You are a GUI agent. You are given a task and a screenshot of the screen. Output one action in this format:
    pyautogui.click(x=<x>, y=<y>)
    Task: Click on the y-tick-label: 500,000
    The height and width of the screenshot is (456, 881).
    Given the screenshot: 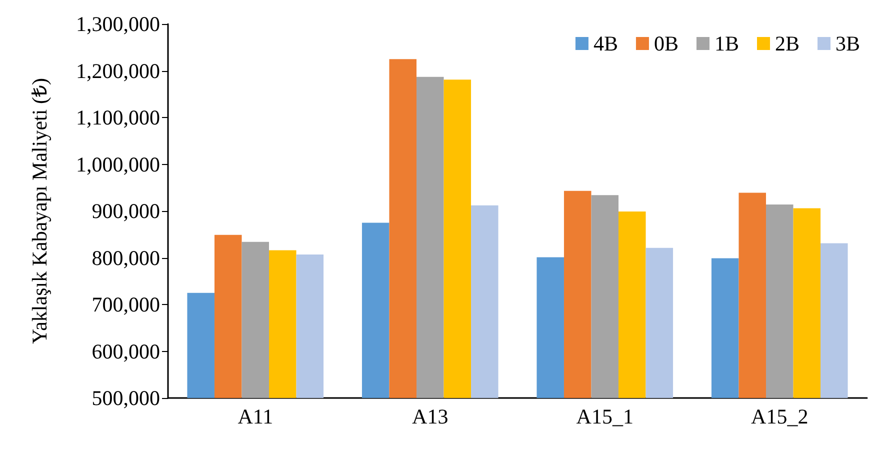 What is the action you would take?
    pyautogui.click(x=126, y=398)
    